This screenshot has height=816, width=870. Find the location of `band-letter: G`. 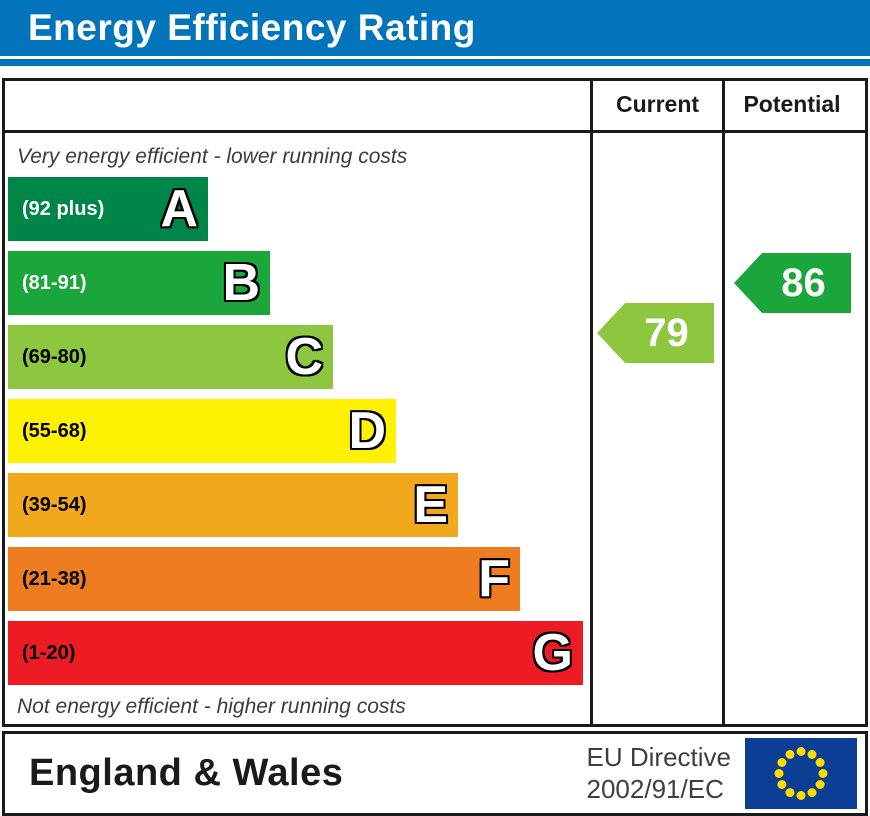

band-letter: G is located at coordinates (552, 653).